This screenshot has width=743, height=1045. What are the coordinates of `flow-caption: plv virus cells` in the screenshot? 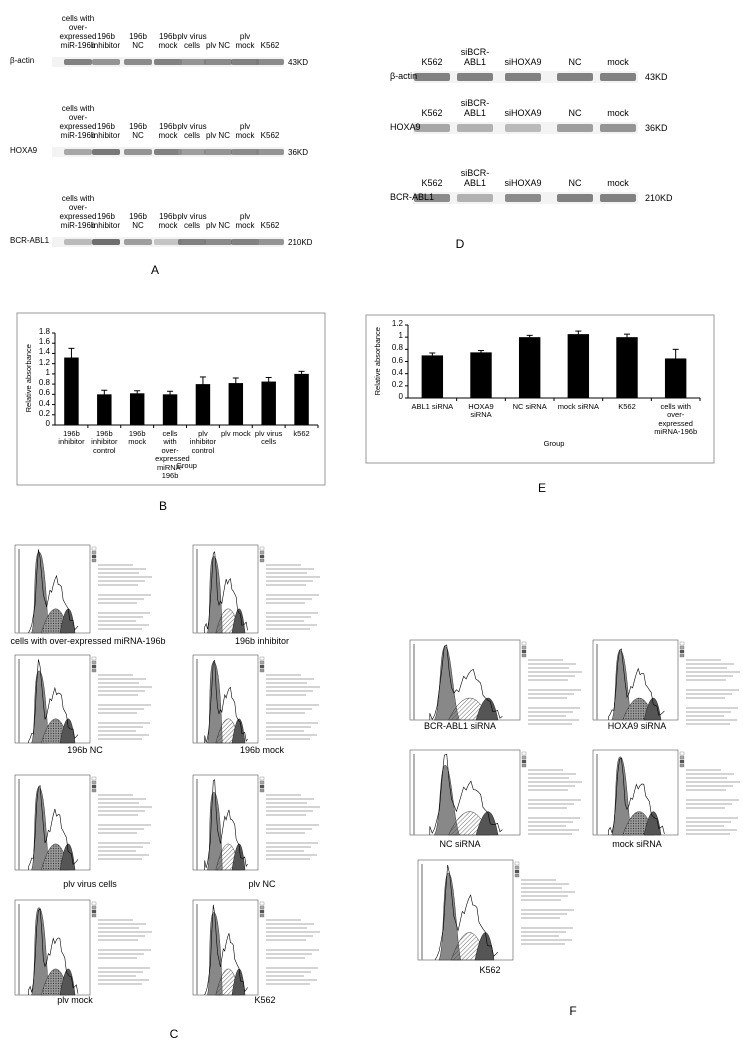 It's located at (90, 884).